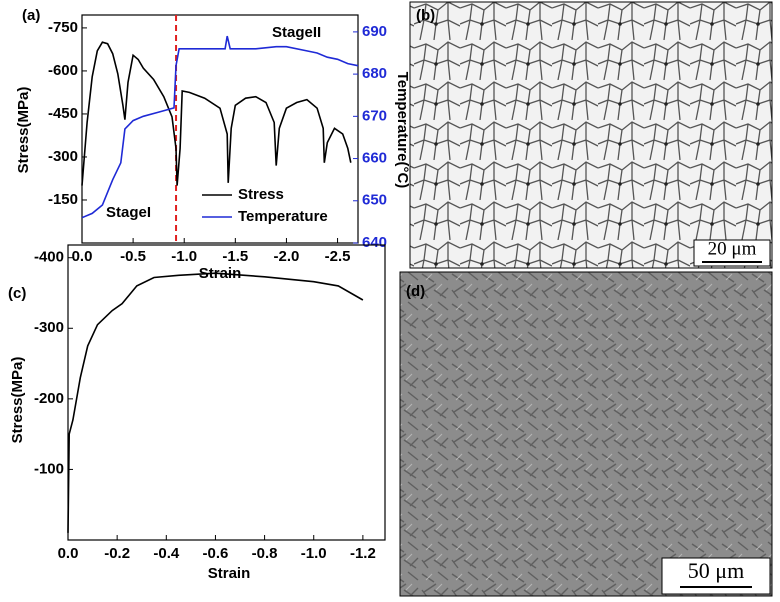  Describe the element at coordinates (49, 257) in the screenshot. I see `y-tick-label: -400` at that location.